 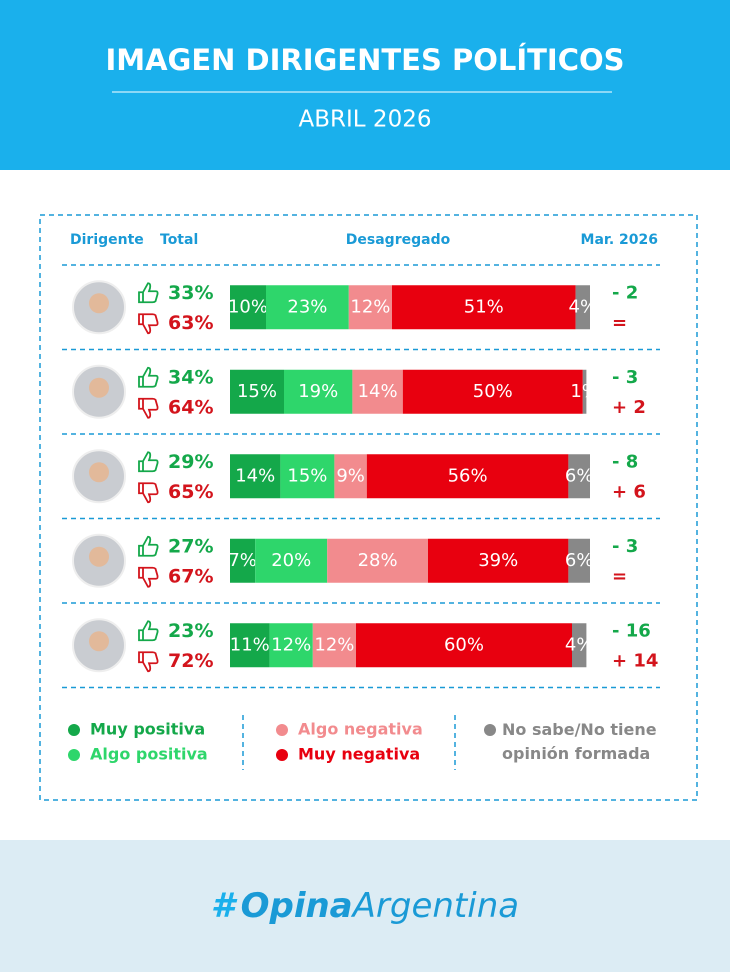 What do you see at coordinates (435, 906) in the screenshot?
I see `brand-rest: Argentina` at bounding box center [435, 906].